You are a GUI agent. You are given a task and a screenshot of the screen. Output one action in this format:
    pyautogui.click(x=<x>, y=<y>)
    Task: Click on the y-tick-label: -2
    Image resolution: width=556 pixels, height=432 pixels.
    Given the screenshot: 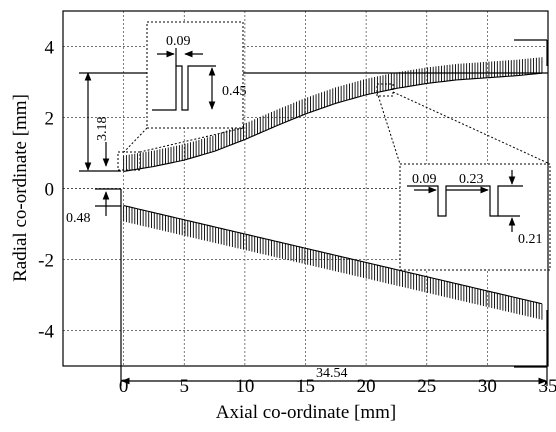 What is the action you would take?
    pyautogui.click(x=46, y=261)
    